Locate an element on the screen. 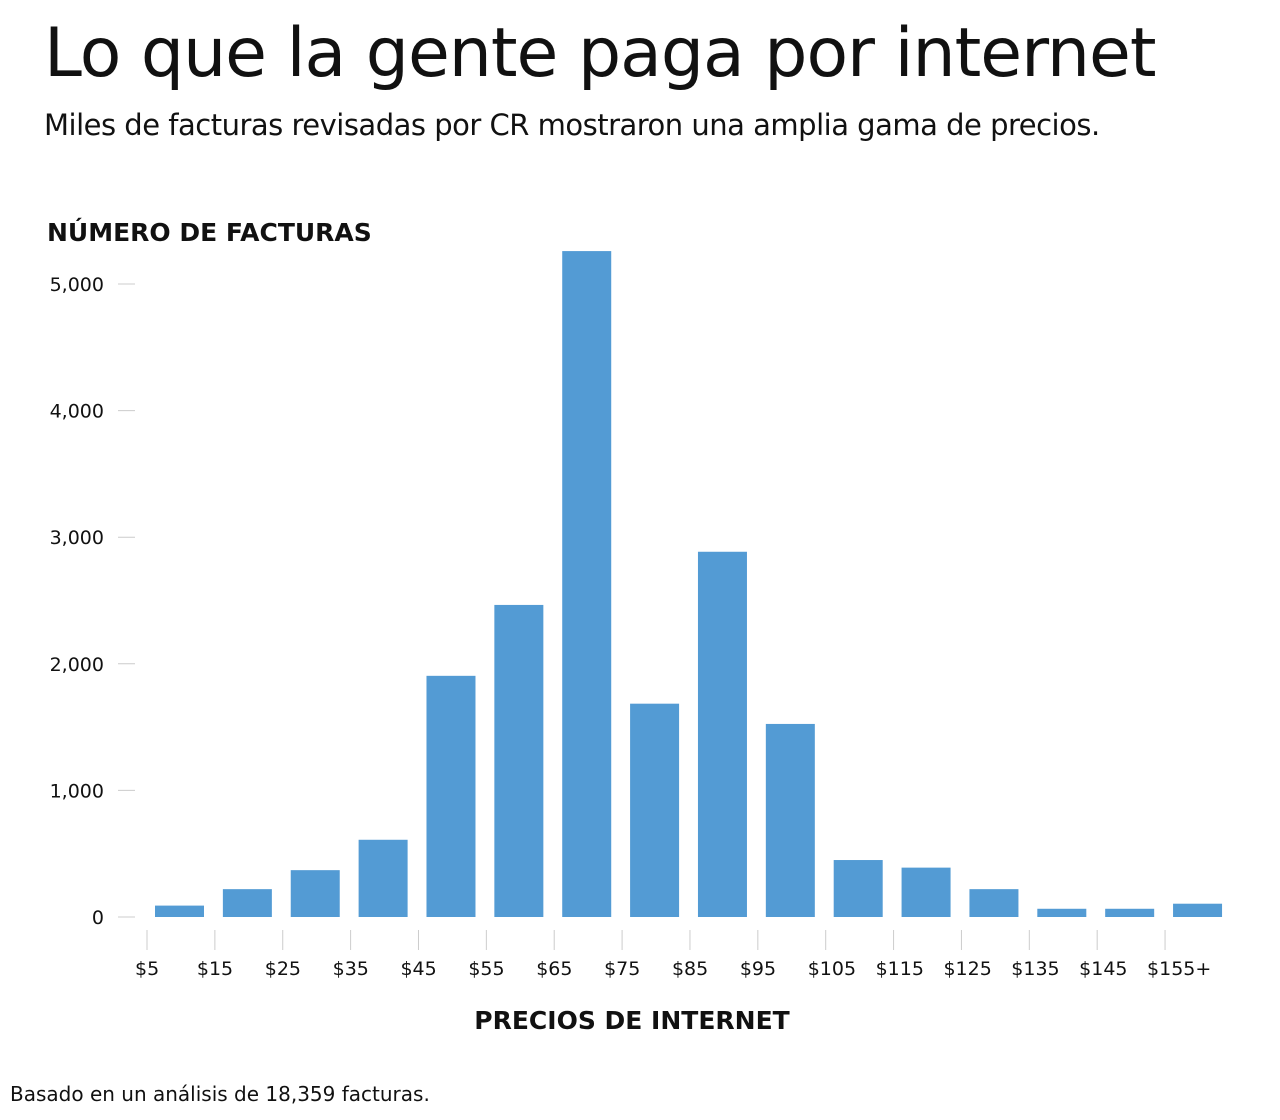 The image size is (1280, 1120). bar-$155+ is located at coordinates (1198, 910).